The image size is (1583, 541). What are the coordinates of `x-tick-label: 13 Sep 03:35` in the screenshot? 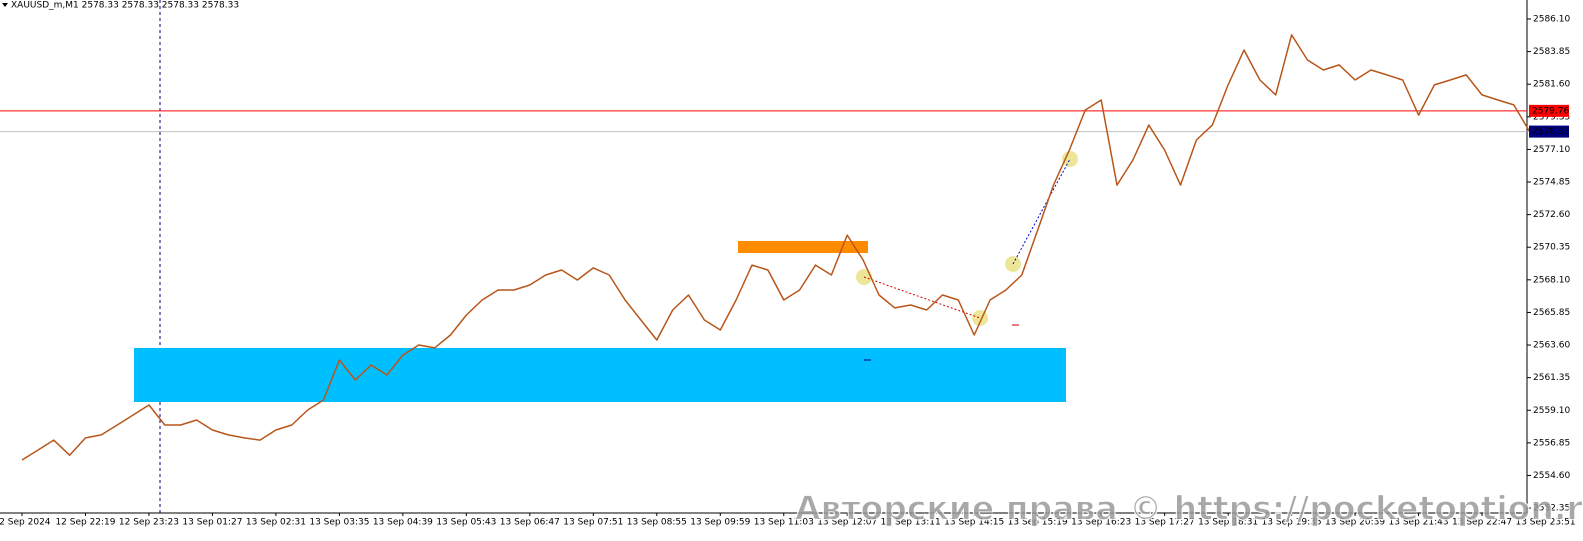 It's located at (339, 523).